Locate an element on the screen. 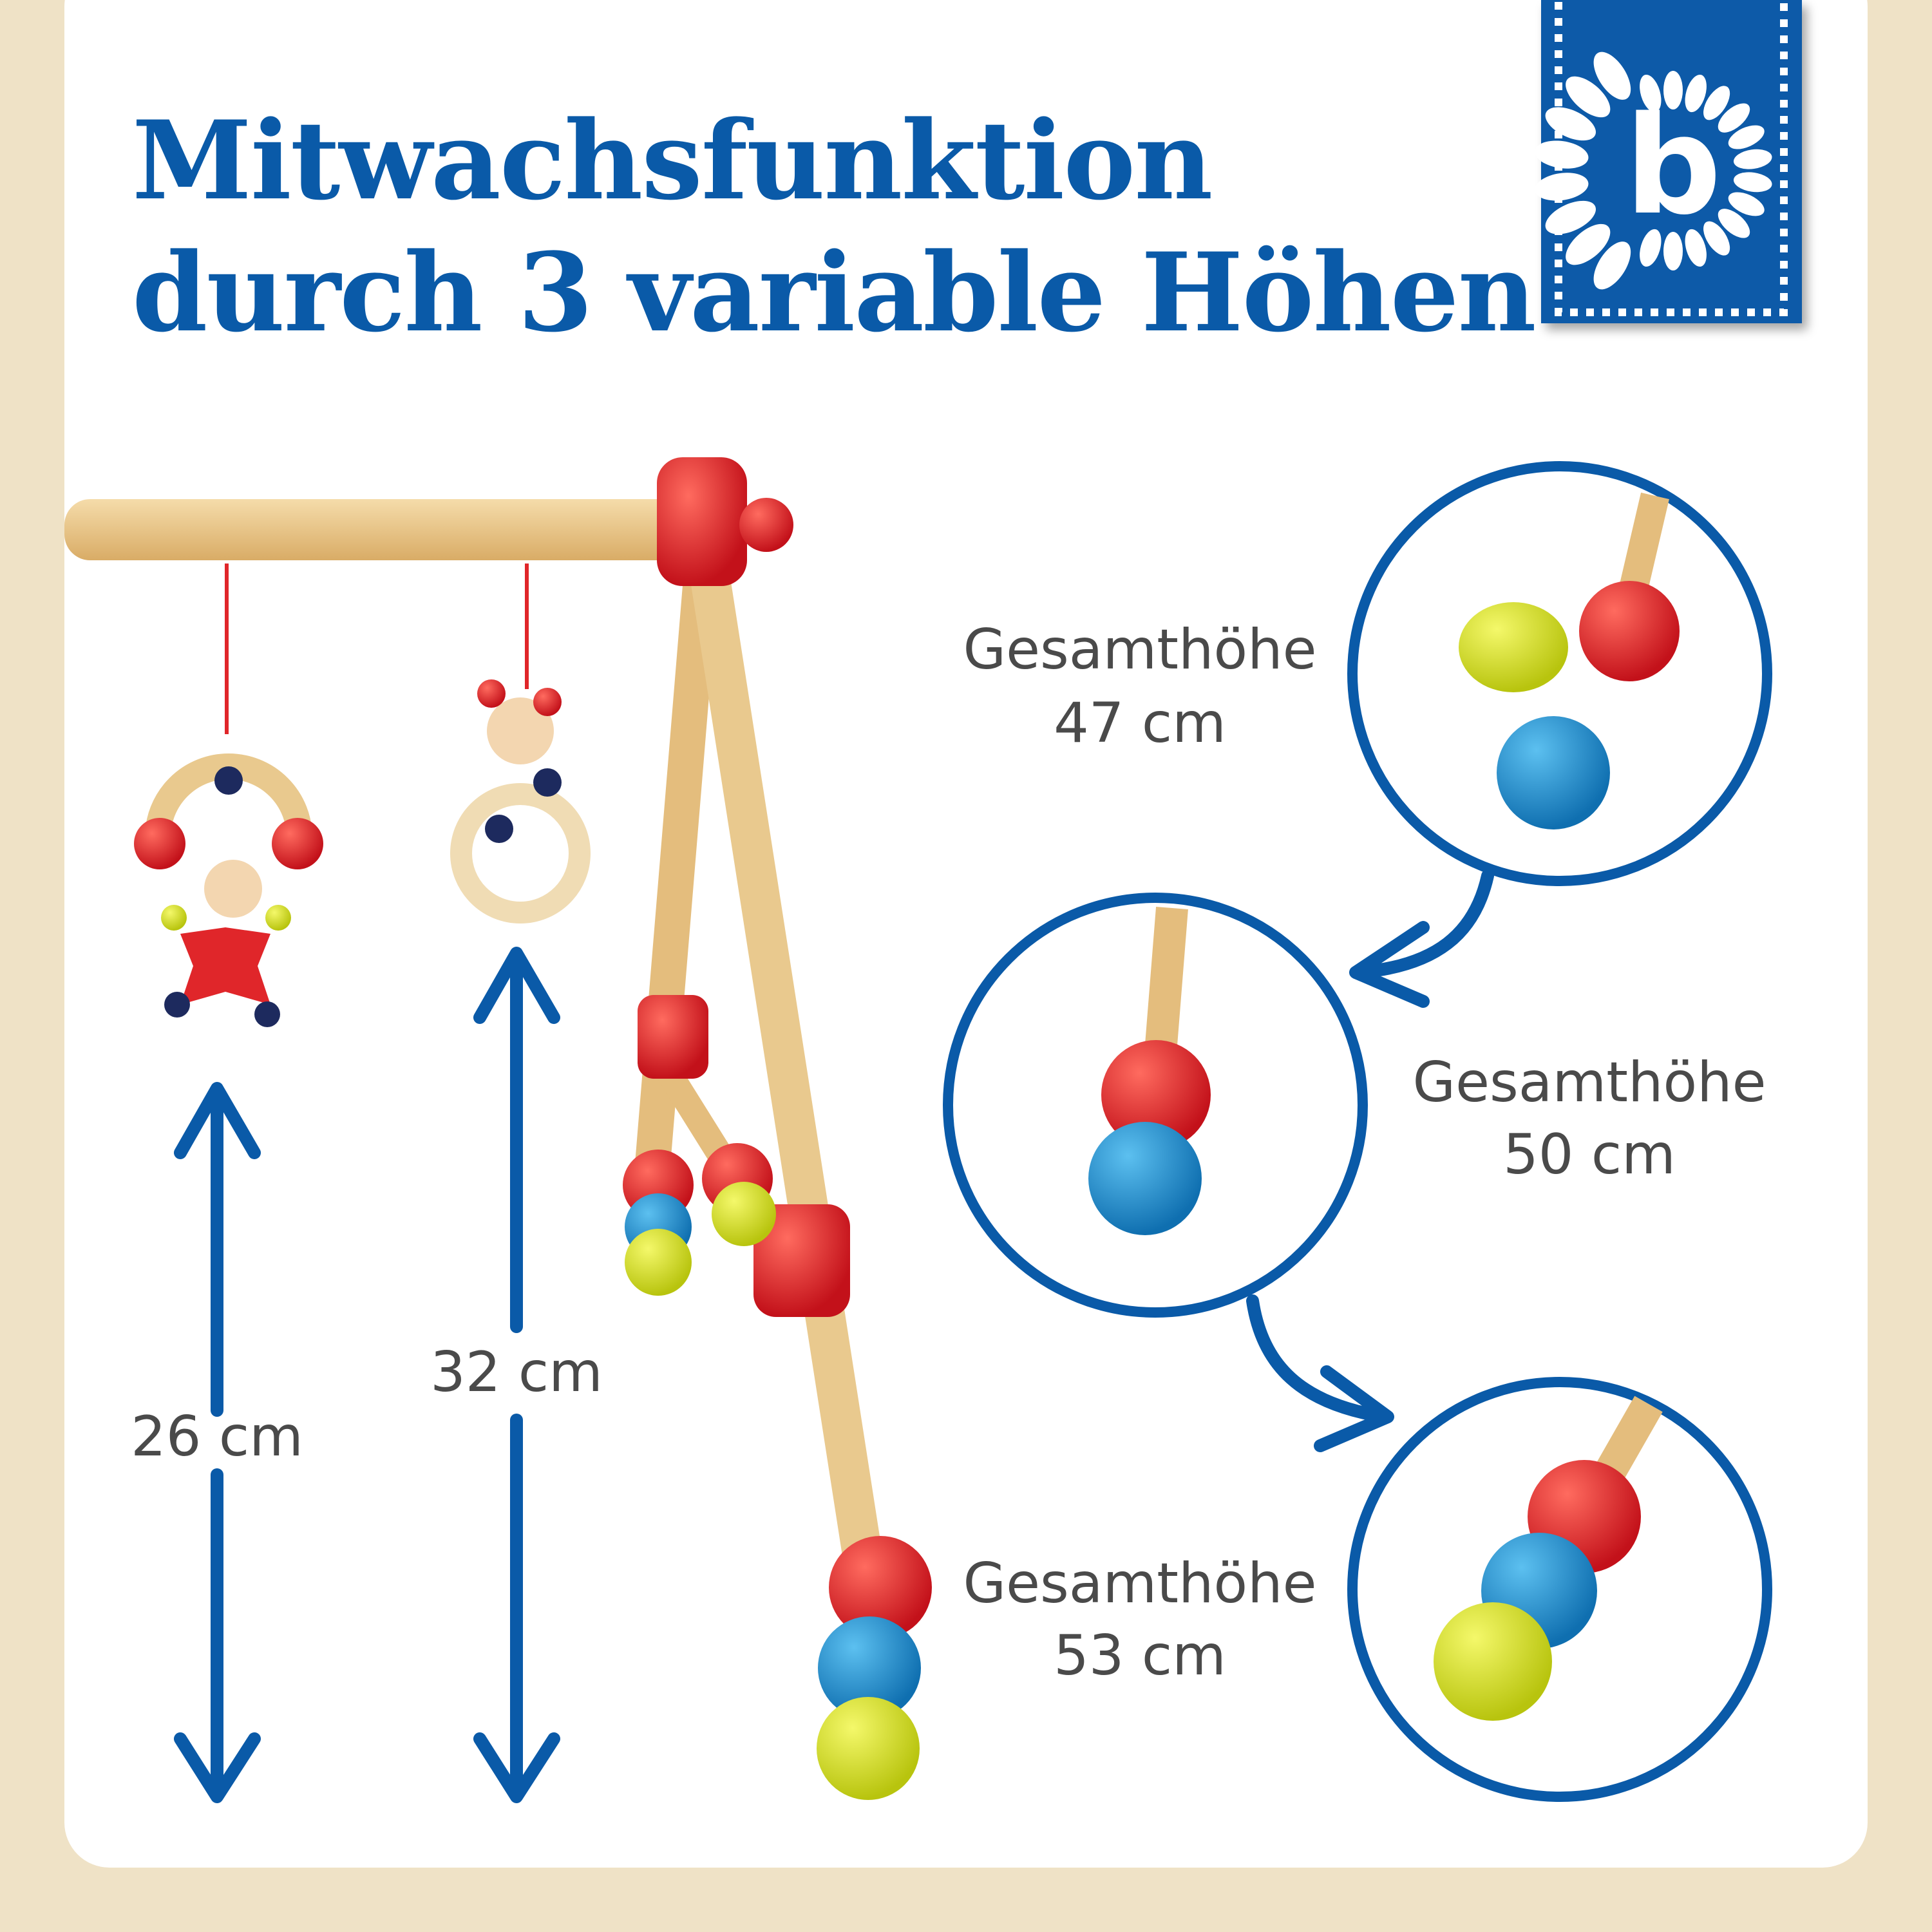 The image size is (1932, 1932). title-line-1: Mitwachsfunktion is located at coordinates (673, 160).